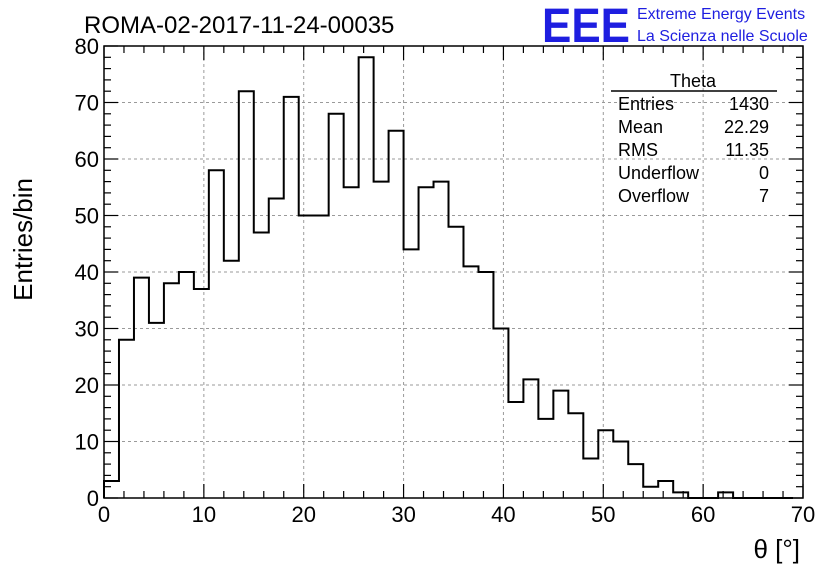 The height and width of the screenshot is (572, 836). I want to click on eee-logo-text: EEE, so click(586, 26).